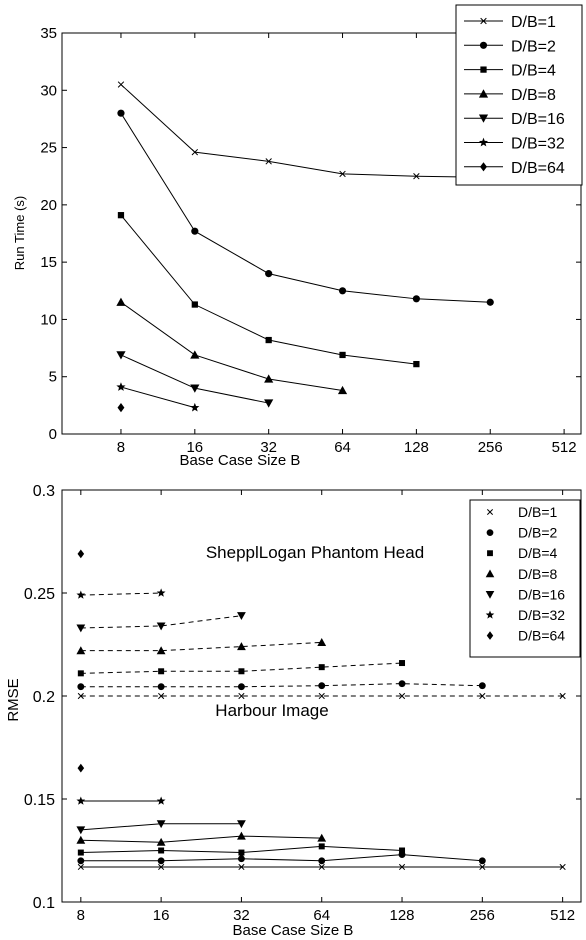 This screenshot has width=586, height=940. What do you see at coordinates (538, 533) in the screenshot?
I see `rmse-legend-label: D/B=2` at bounding box center [538, 533].